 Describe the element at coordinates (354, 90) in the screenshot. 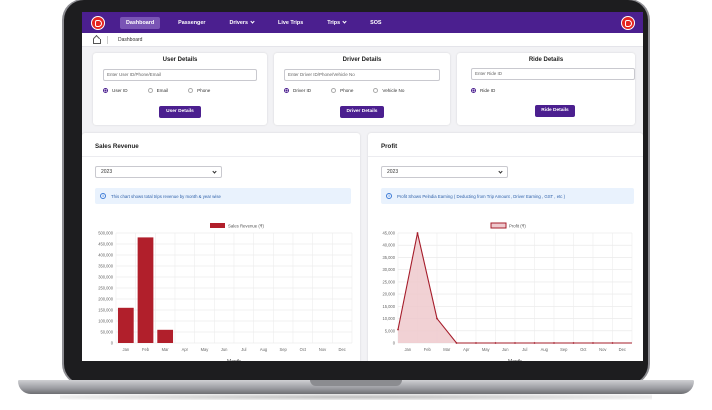

I see `driver-search-type: Driver ID Phone Vehicle No` at that location.